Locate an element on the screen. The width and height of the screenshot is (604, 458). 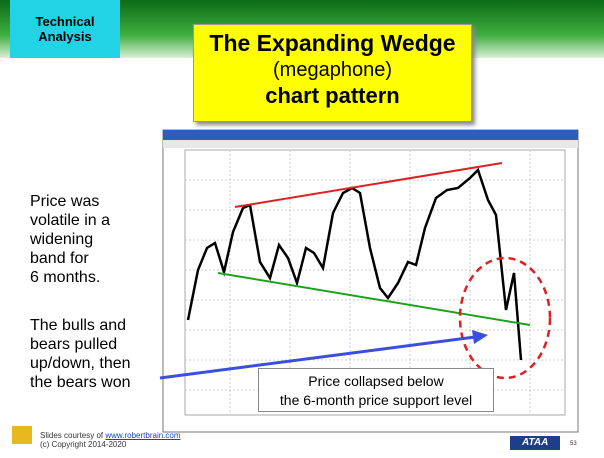
callout-line: the 6-month price support level is located at coordinates (376, 400).